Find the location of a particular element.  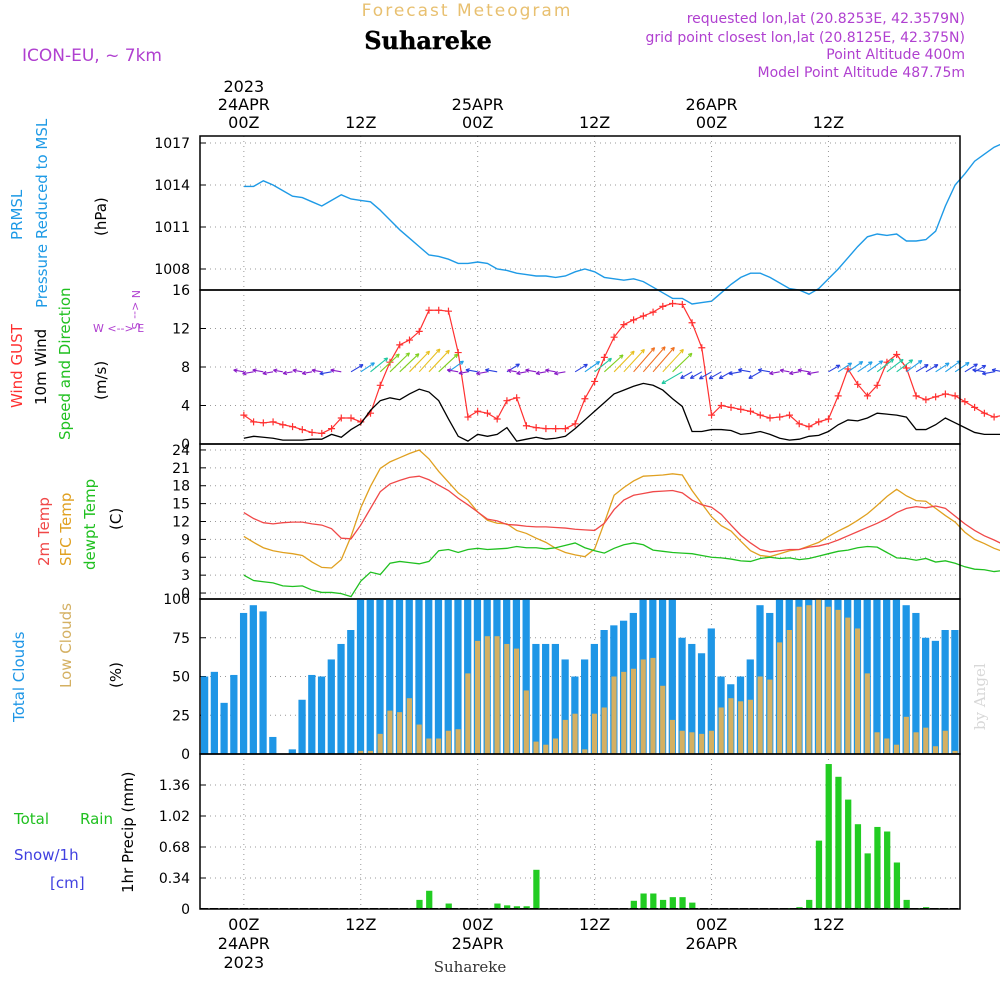

y-tick-label: 0 is located at coordinates (185, 594).